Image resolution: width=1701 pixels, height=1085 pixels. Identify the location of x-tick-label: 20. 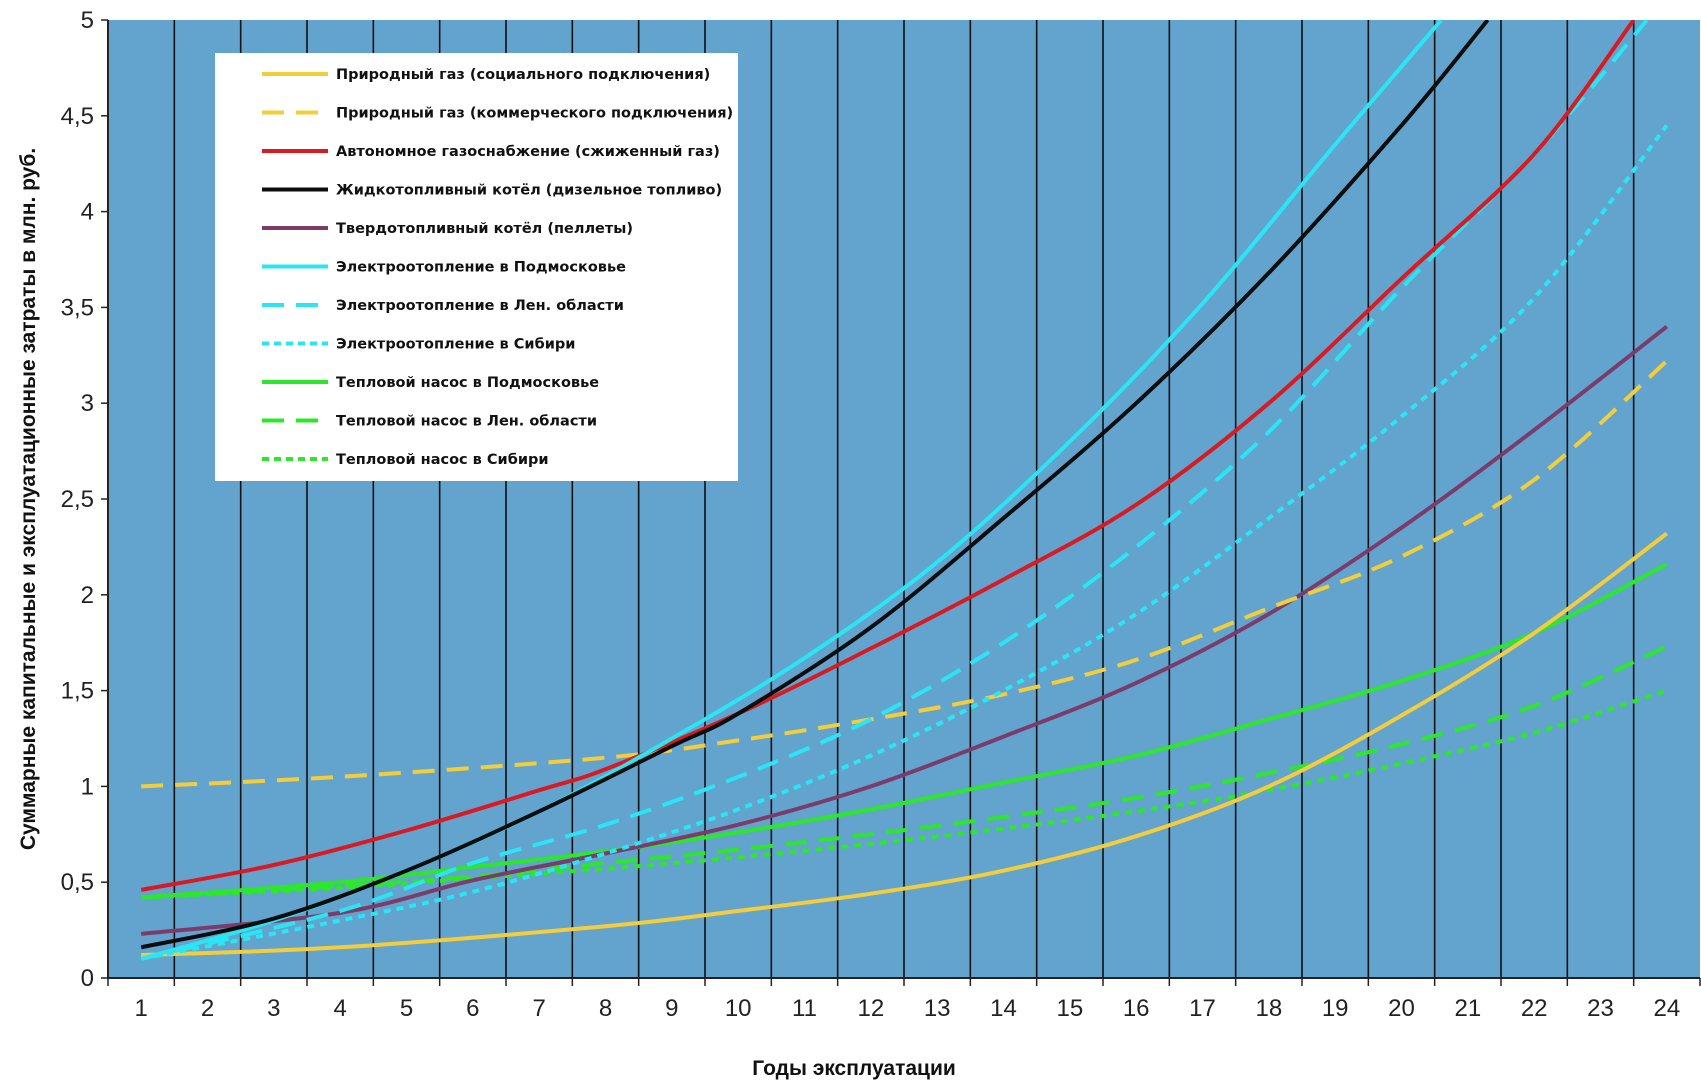
(1401, 1008).